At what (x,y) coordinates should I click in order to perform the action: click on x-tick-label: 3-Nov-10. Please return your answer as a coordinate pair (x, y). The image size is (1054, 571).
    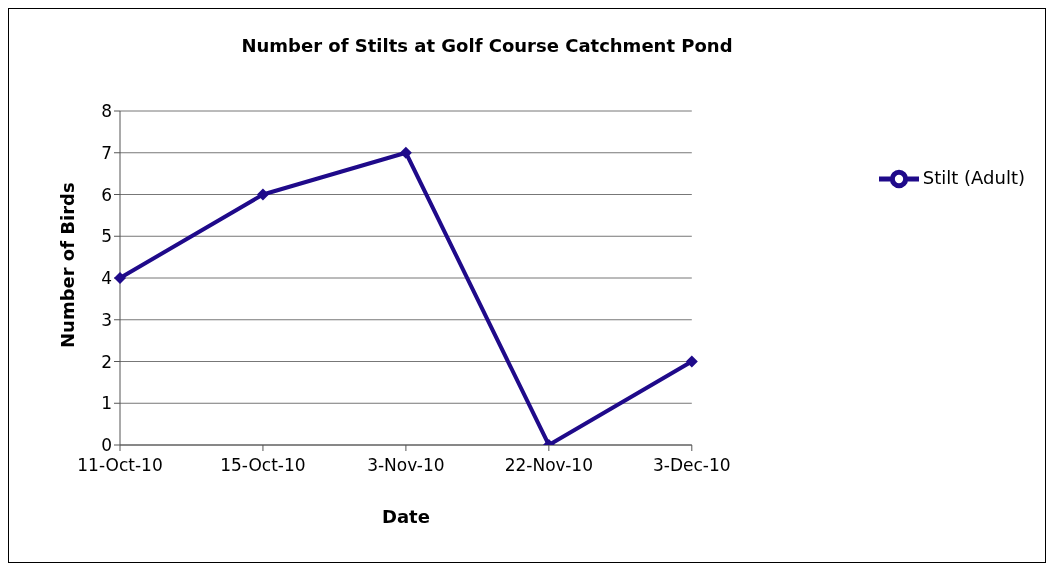
    Looking at the image, I should click on (406, 465).